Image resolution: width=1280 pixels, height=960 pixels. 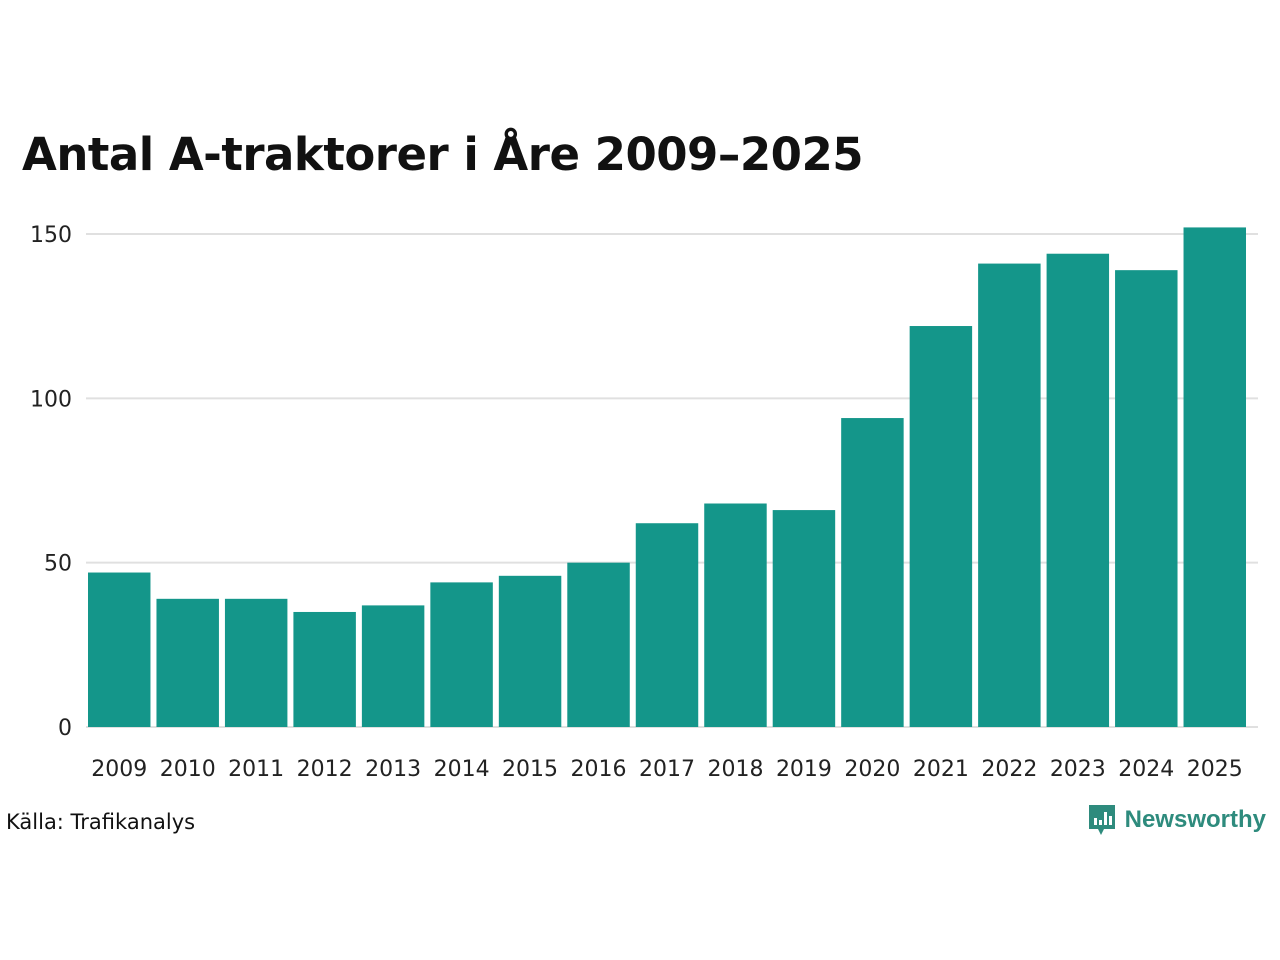 I want to click on y-tick-label: 0, so click(x=65, y=728).